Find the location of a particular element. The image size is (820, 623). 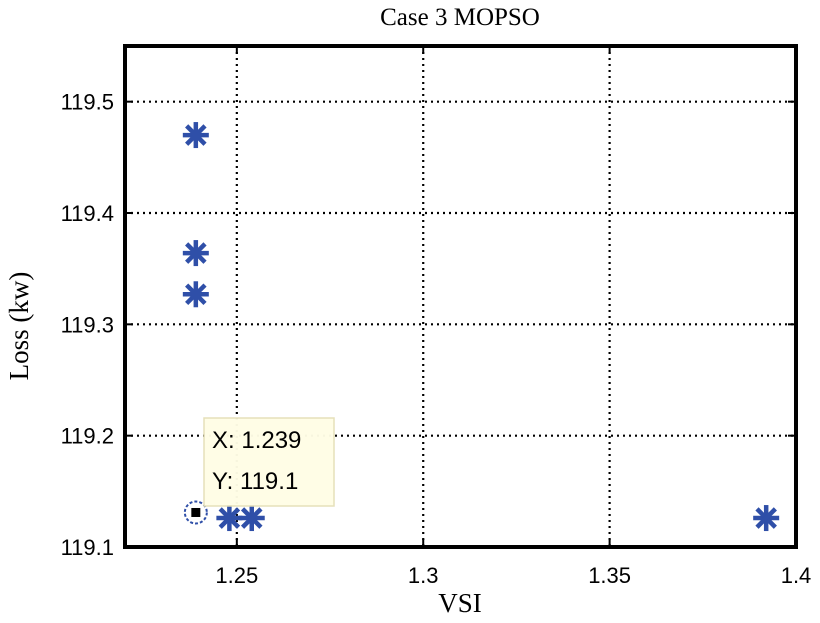

datatip-y-text: Y: 119.1 is located at coordinates (255, 481).